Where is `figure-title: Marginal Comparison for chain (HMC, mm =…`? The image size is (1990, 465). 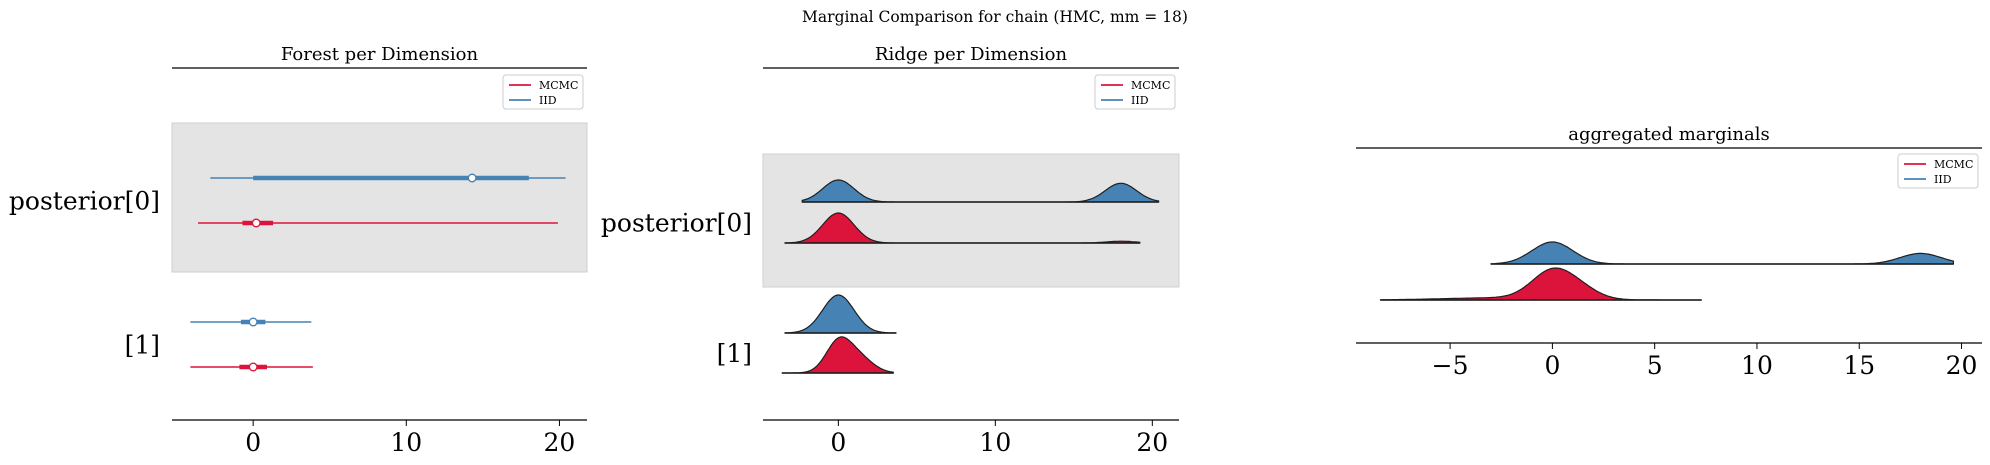 figure-title: Marginal Comparison for chain (HMC, mm =… is located at coordinates (995, 17).